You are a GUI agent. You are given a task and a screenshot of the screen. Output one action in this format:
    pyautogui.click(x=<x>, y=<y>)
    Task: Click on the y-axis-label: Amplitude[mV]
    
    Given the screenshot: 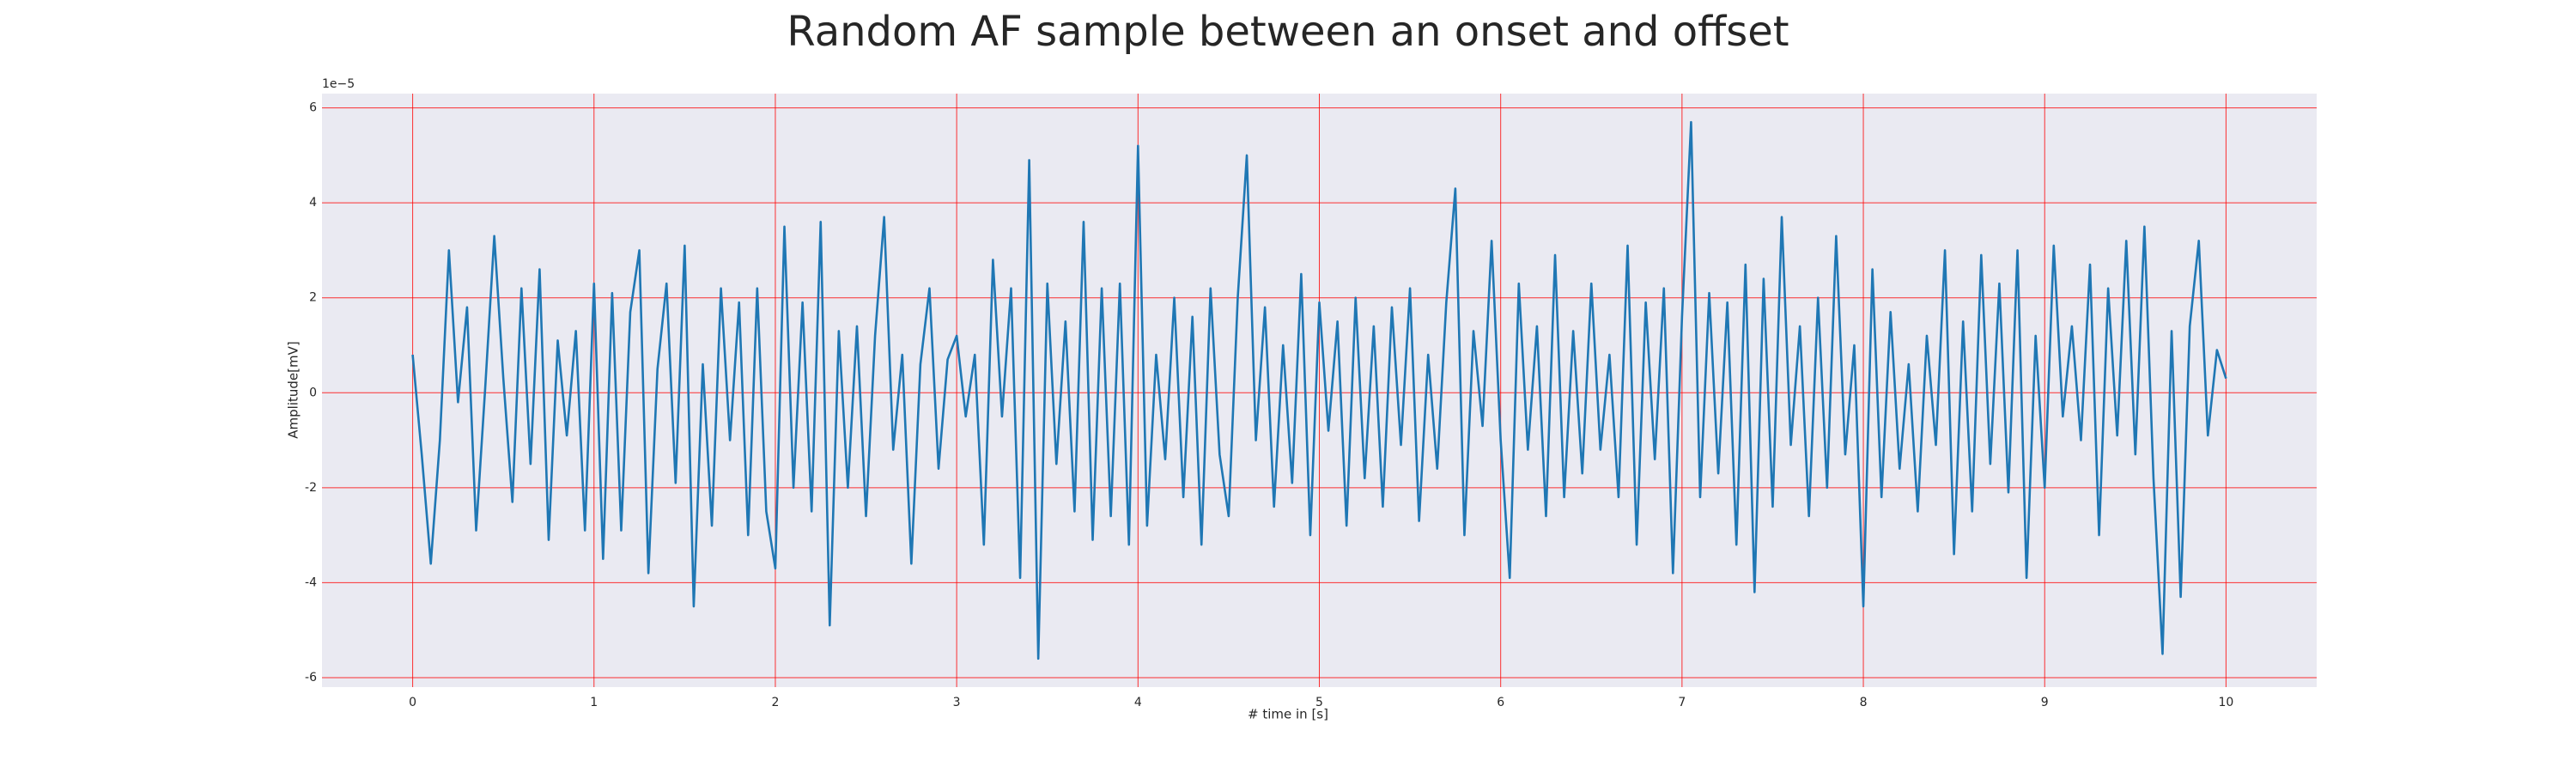 What is the action you would take?
    pyautogui.click(x=293, y=389)
    